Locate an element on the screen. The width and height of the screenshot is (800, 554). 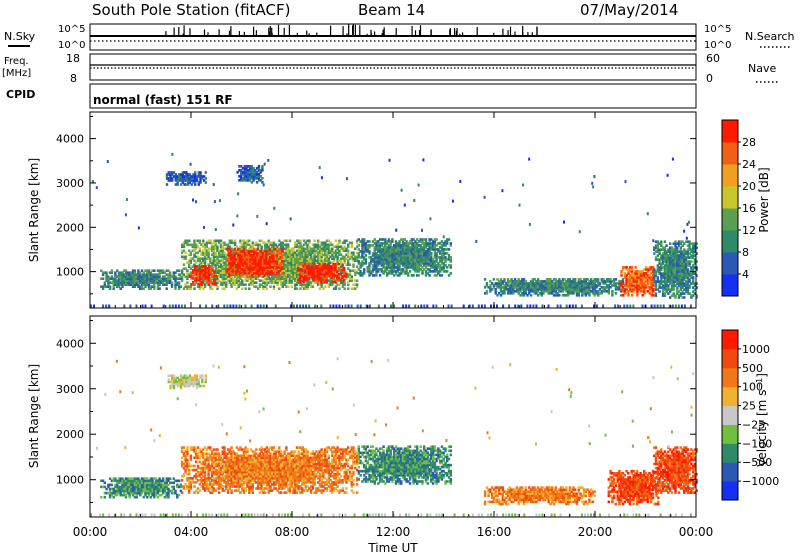
noise-tick-right-top: 10^5 is located at coordinates (717, 29).